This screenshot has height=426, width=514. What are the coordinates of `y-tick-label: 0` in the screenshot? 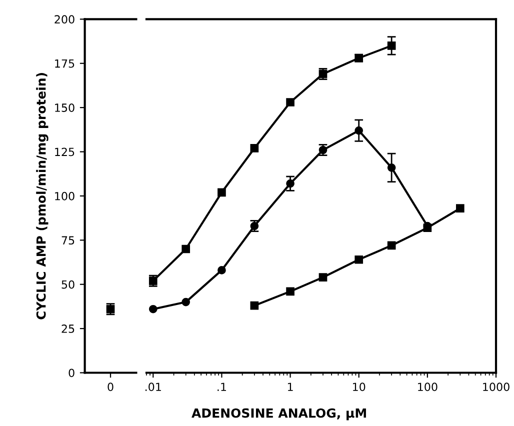 It's located at (71, 373).